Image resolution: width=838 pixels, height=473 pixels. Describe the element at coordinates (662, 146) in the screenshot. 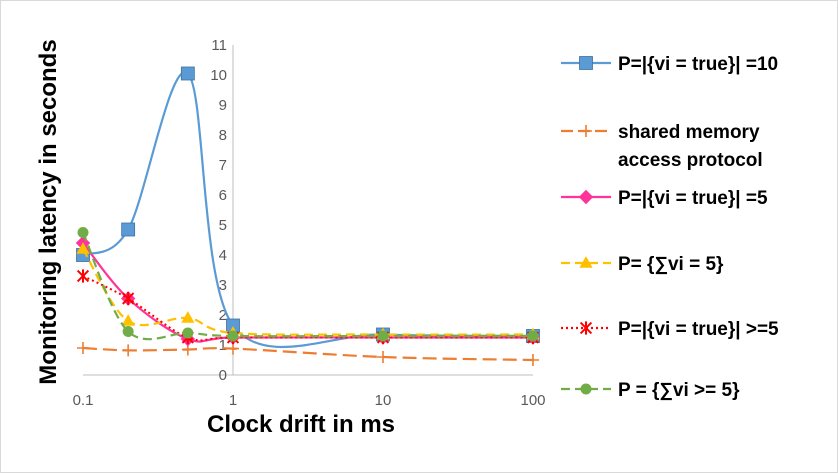

I see `legend-item: shared memory access protocol` at that location.